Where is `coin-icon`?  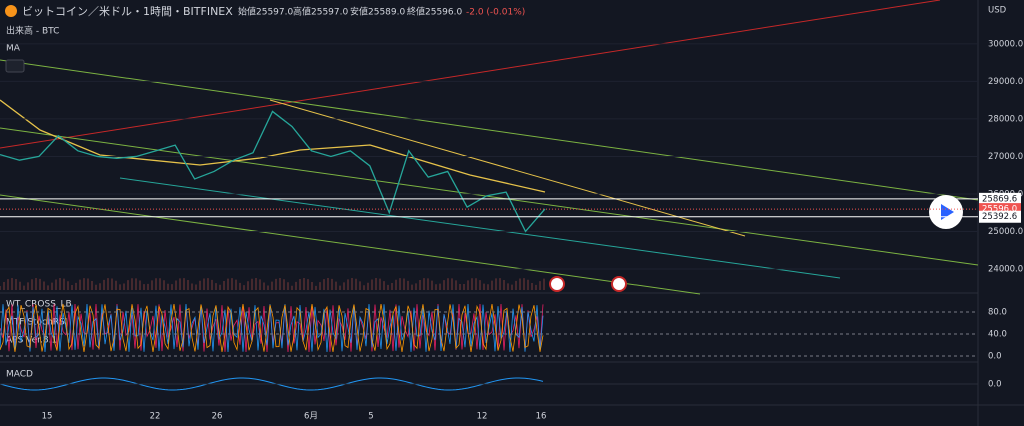 coin-icon is located at coordinates (11, 11).